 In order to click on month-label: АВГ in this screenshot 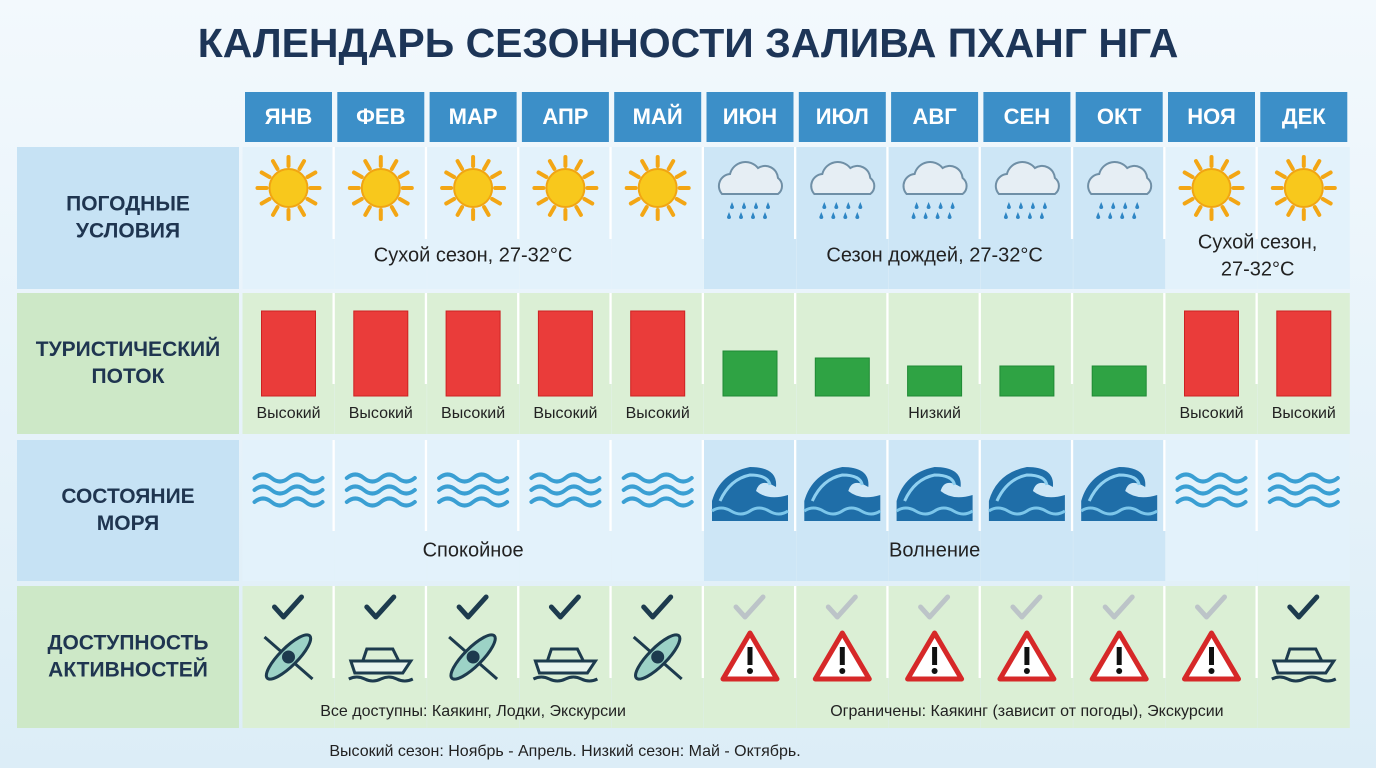, I will do `click(934, 116)`.